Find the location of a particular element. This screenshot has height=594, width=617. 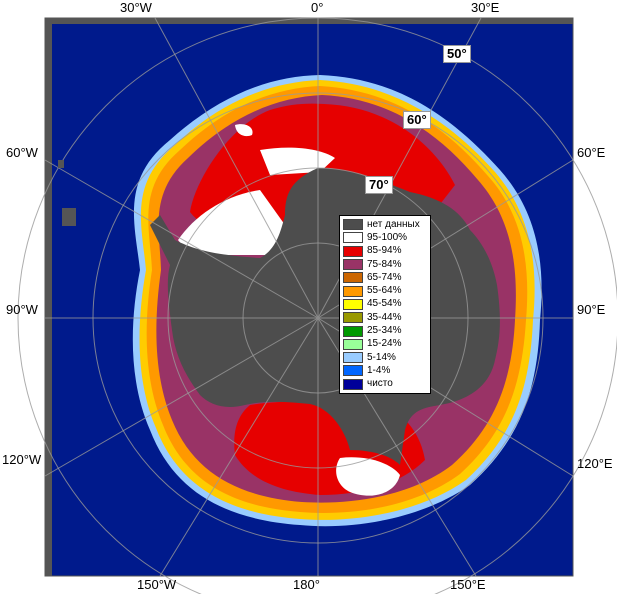

lon-label-90e: 90°E is located at coordinates (591, 309).